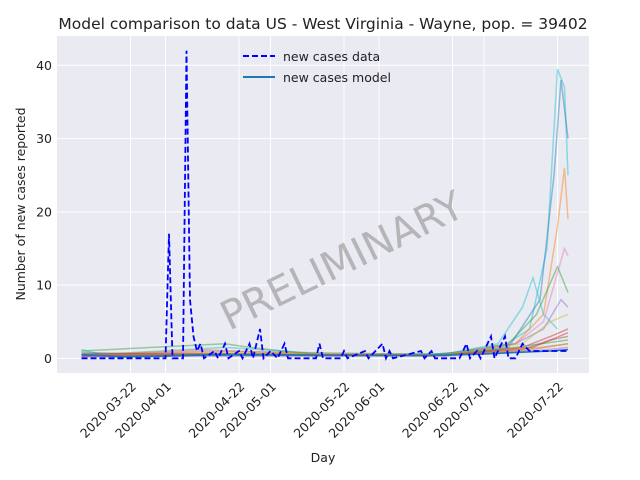  I want to click on y-tick-labels: 0 10 20 30 40, so click(44, 212).